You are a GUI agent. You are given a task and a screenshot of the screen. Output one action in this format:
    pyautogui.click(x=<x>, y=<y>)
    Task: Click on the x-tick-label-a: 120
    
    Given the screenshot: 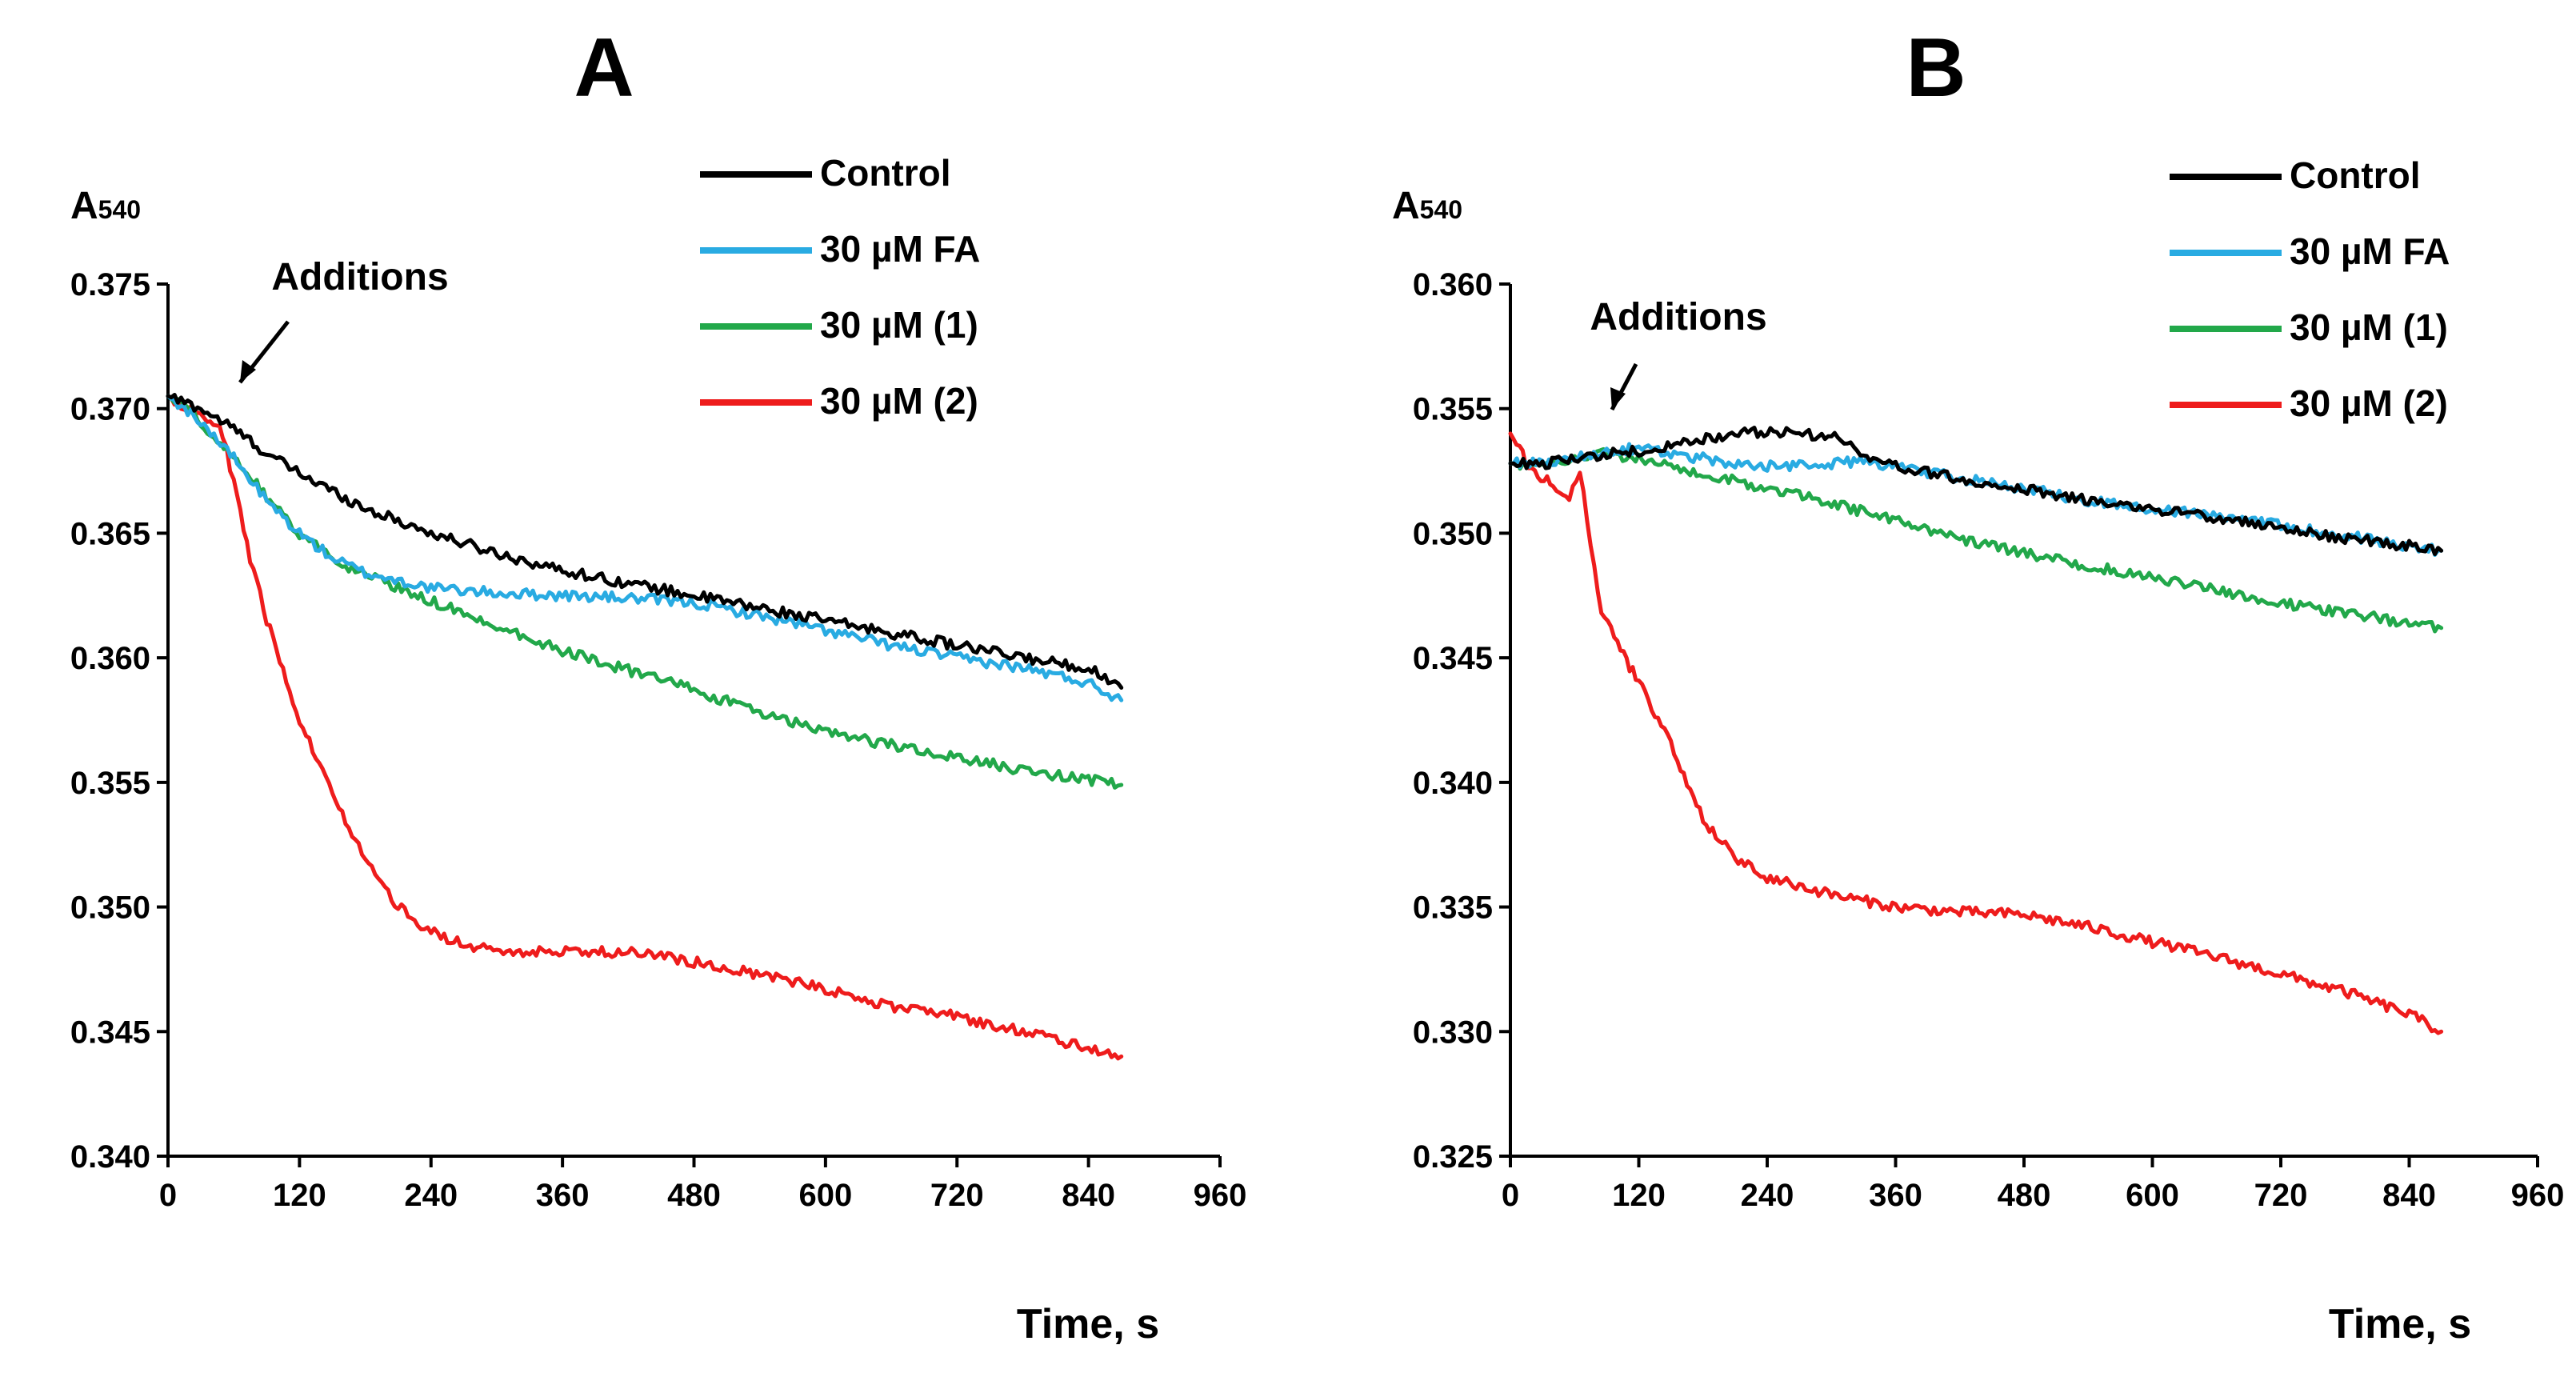 What is the action you would take?
    pyautogui.click(x=299, y=1195)
    